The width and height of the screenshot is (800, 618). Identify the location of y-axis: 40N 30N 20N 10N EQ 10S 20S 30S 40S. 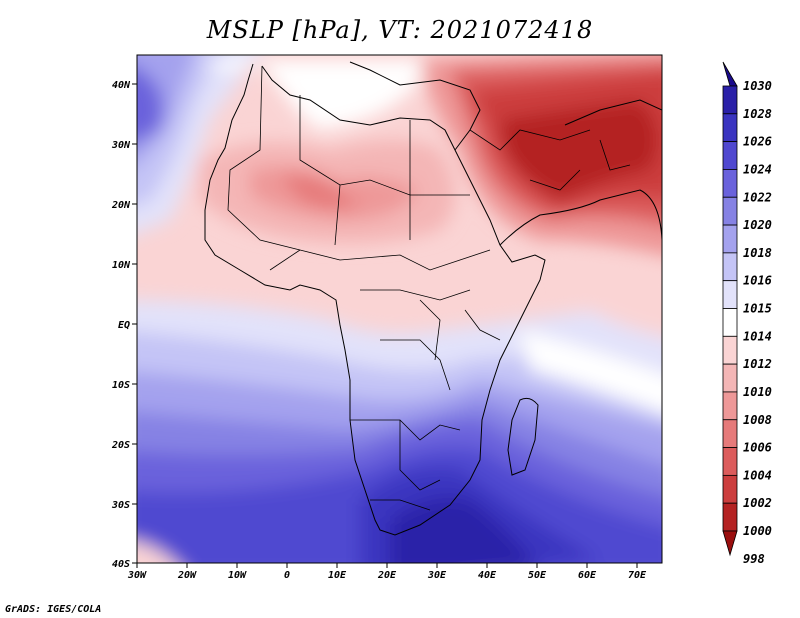
(124, 325).